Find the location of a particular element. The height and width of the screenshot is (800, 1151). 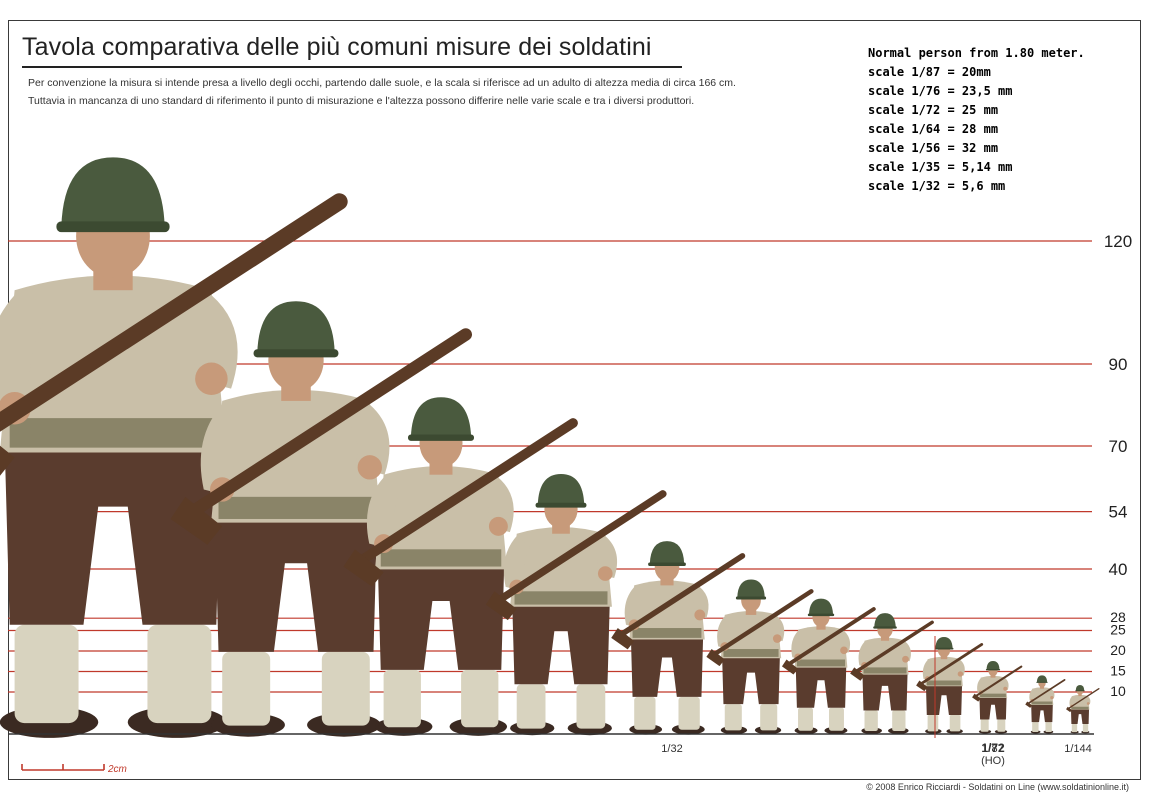

scale-labels: 1/32 1/721/87(HO) 1/144 is located at coordinates (876, 701).